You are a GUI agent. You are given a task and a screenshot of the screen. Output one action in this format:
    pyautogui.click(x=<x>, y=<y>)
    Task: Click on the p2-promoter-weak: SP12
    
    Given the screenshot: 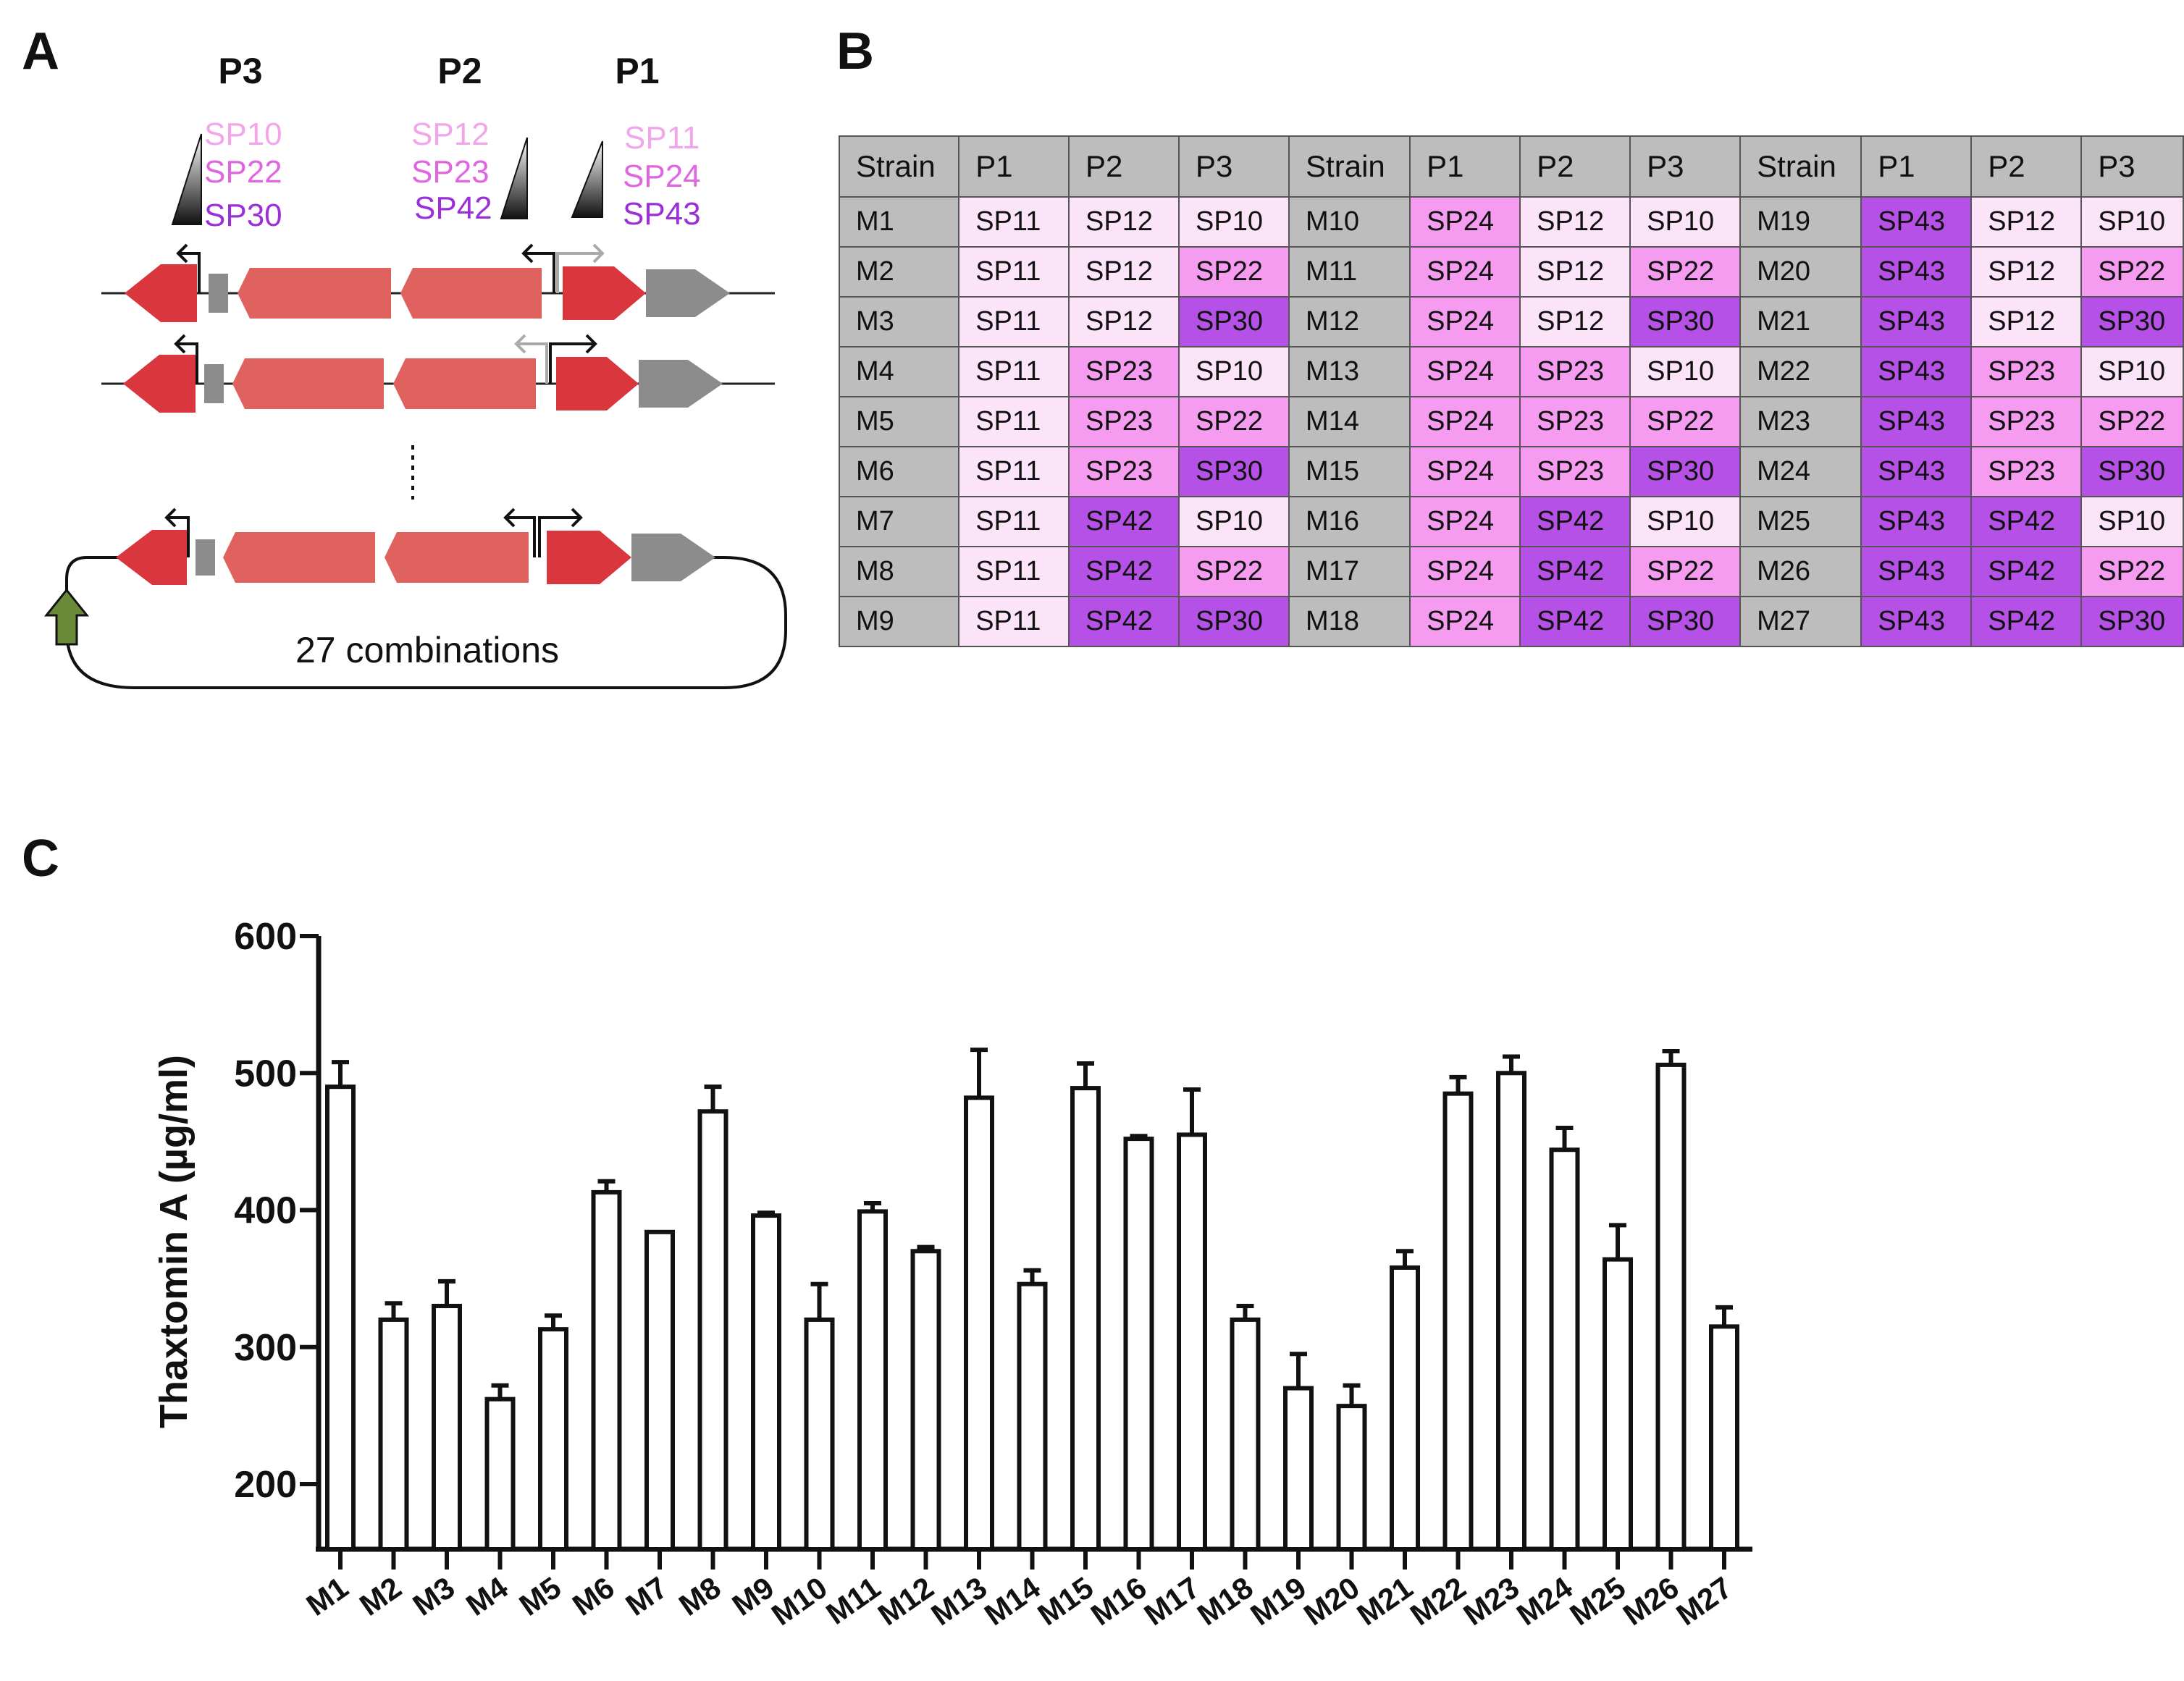 What is the action you would take?
    pyautogui.click(x=450, y=134)
    